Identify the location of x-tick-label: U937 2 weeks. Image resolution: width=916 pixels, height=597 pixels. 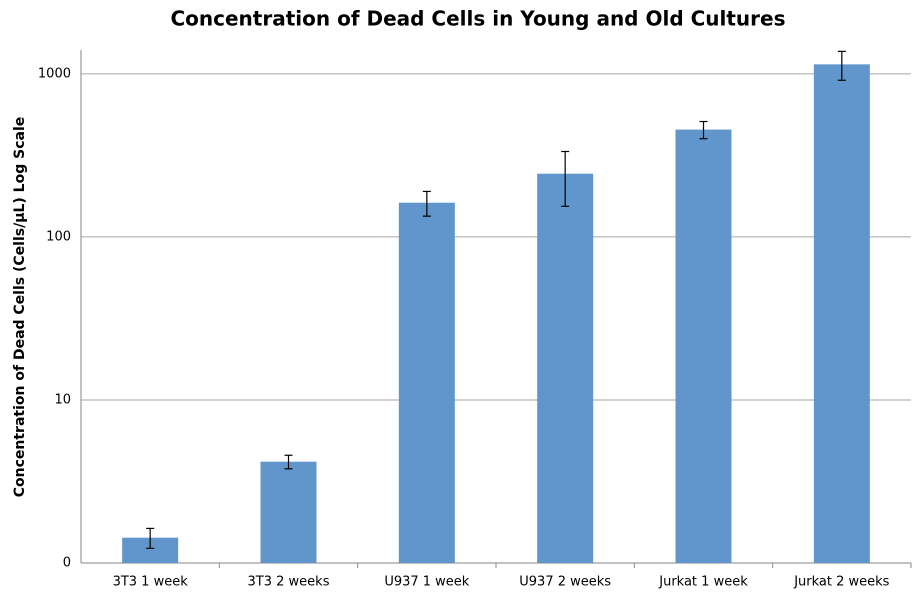
(565, 582).